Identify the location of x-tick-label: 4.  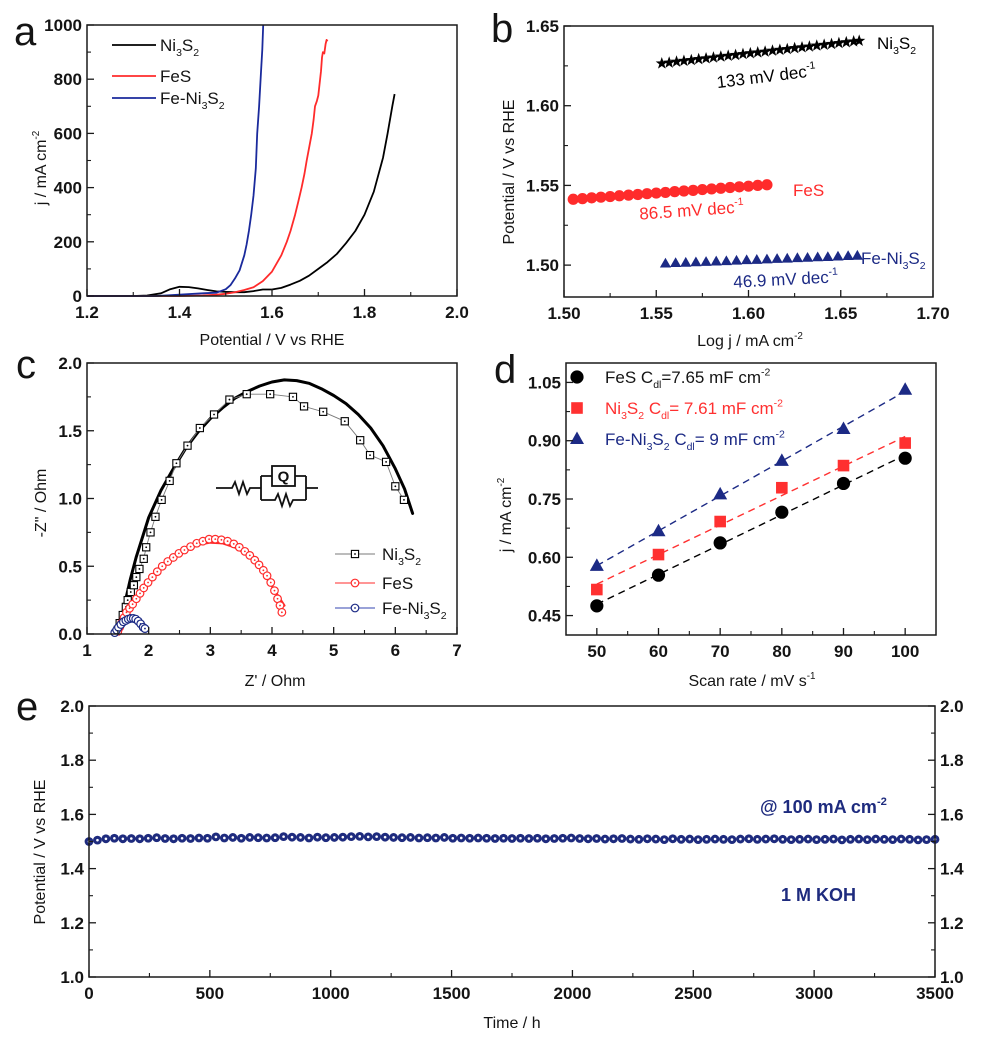
(272, 650).